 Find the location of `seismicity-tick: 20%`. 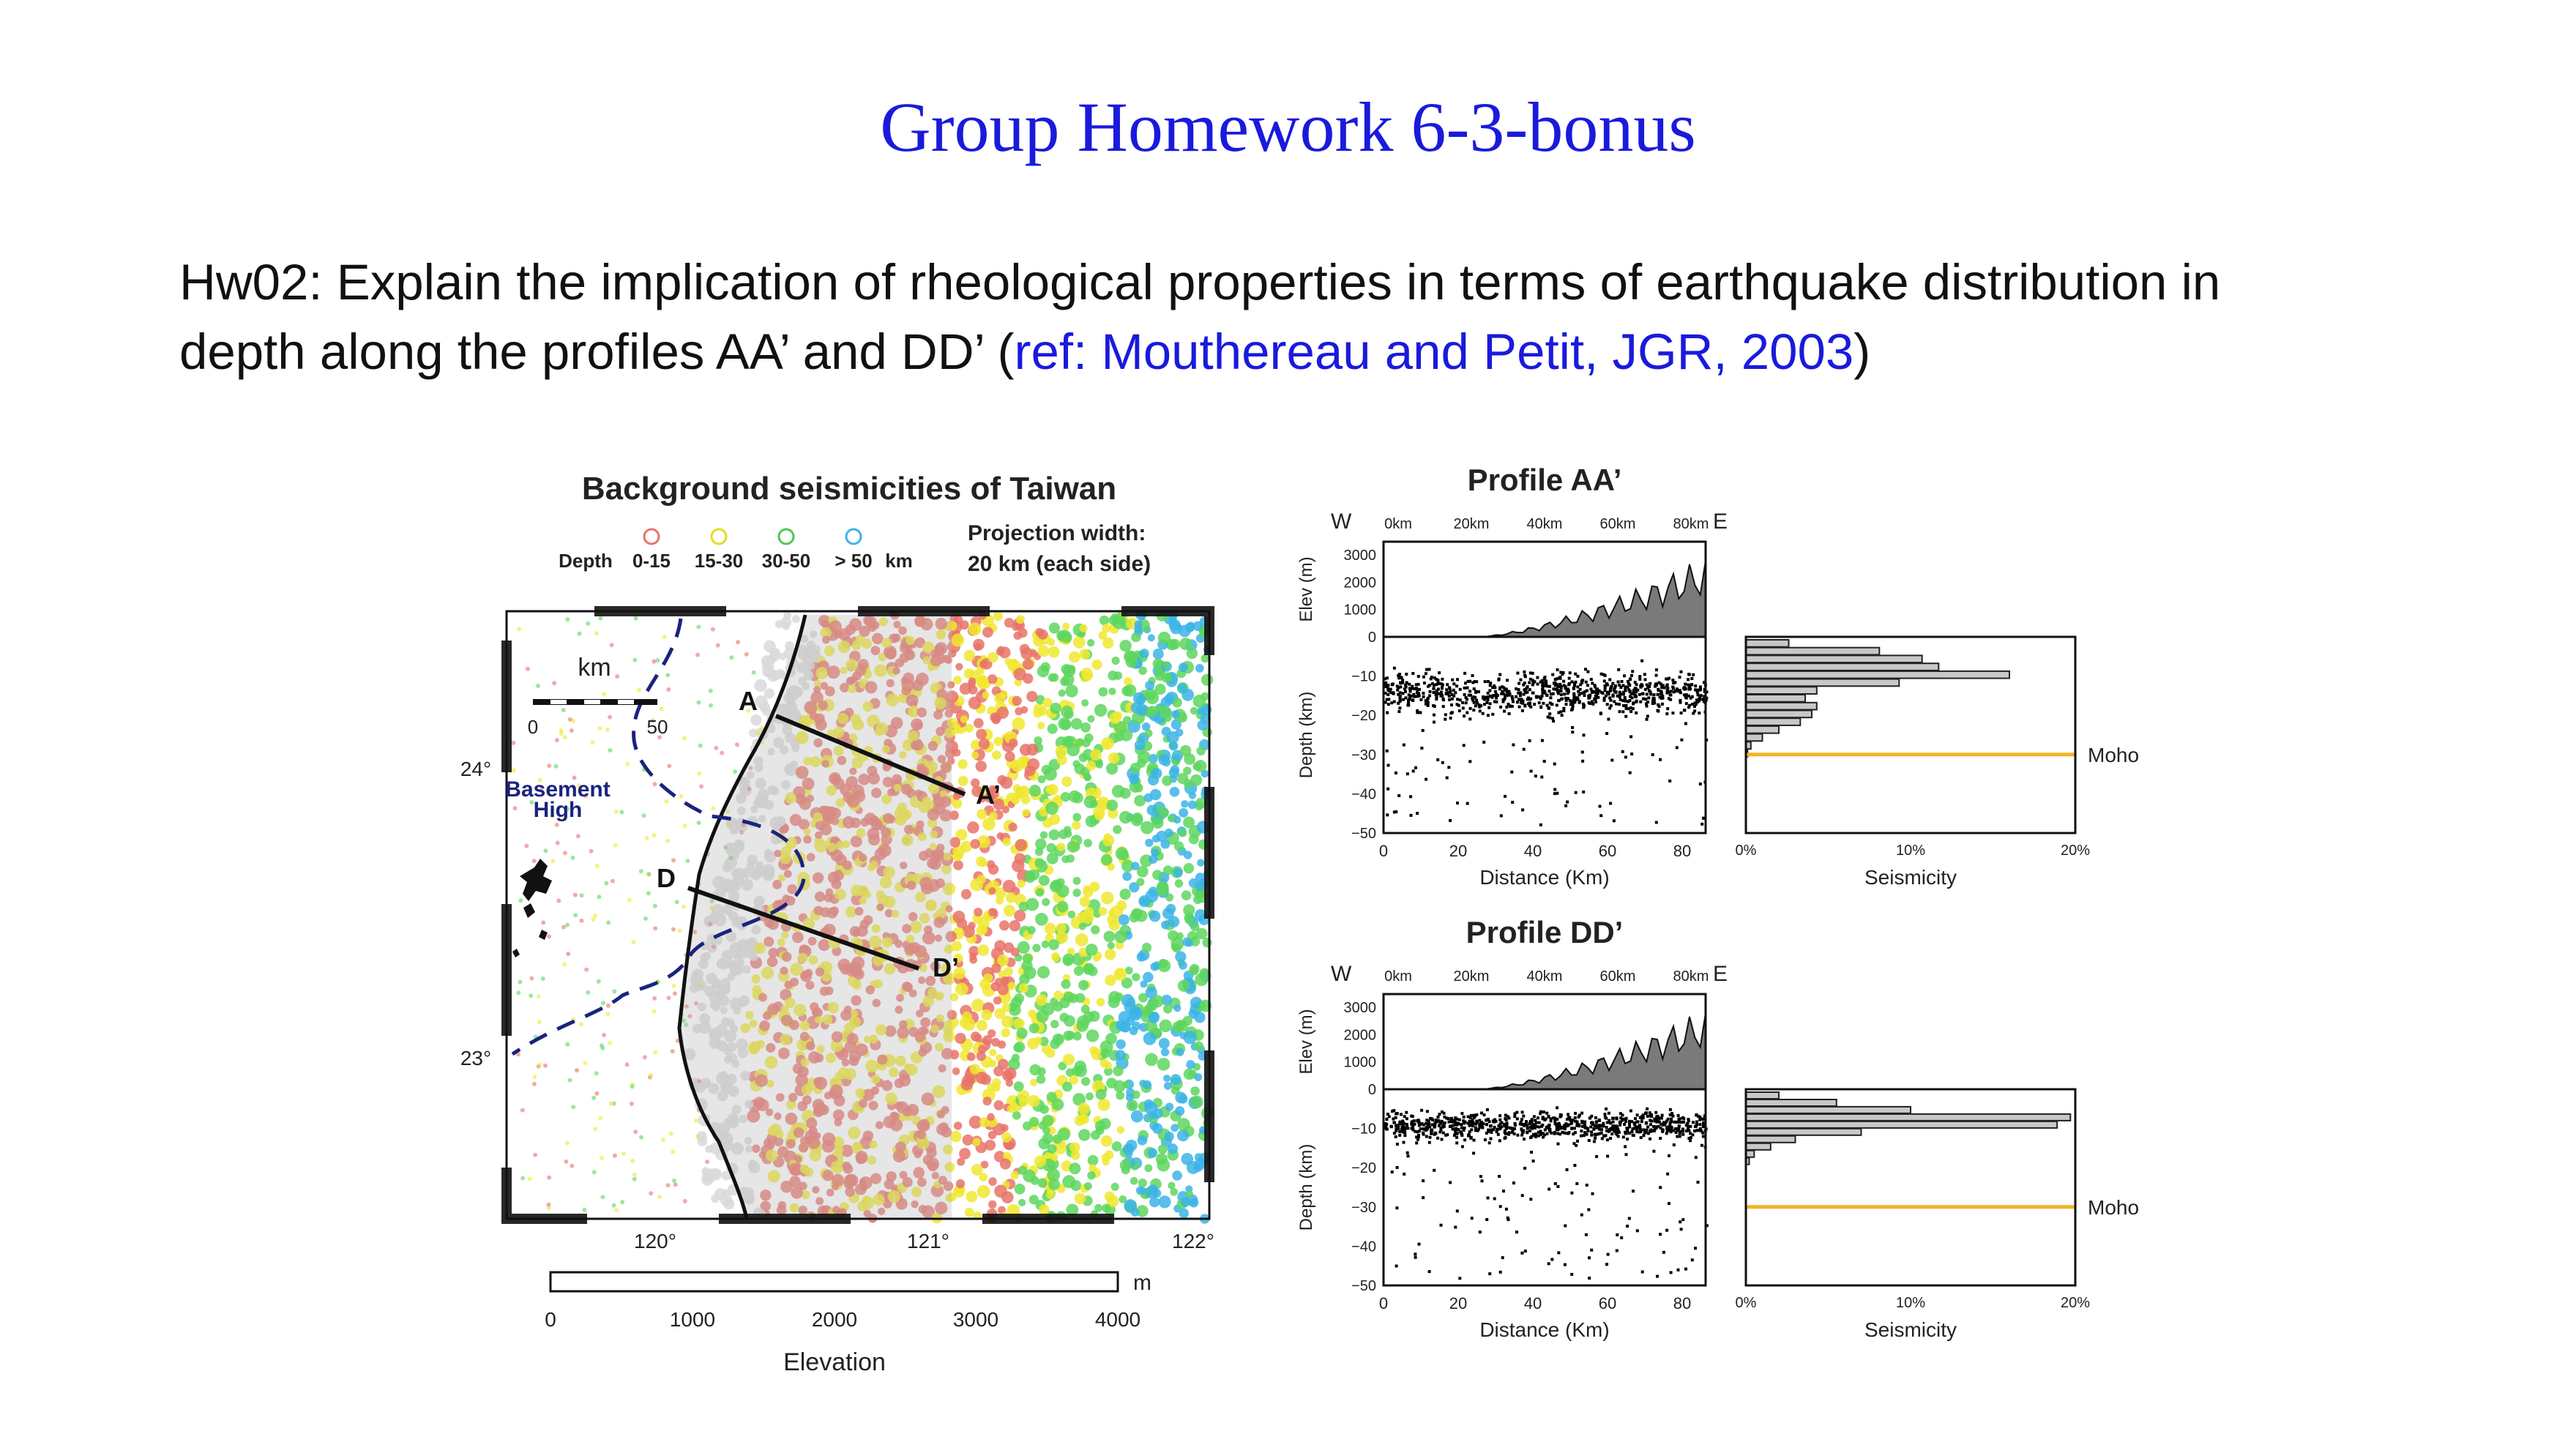

seismicity-tick: 20% is located at coordinates (2075, 851).